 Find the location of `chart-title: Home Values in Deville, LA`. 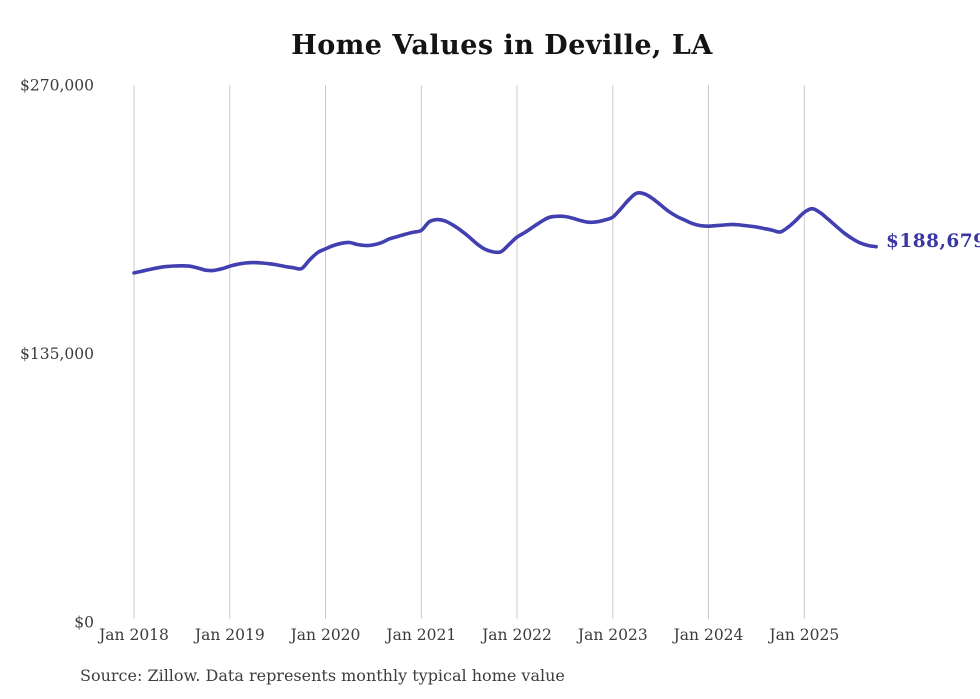

chart-title: Home Values in Deville, LA is located at coordinates (502, 45).